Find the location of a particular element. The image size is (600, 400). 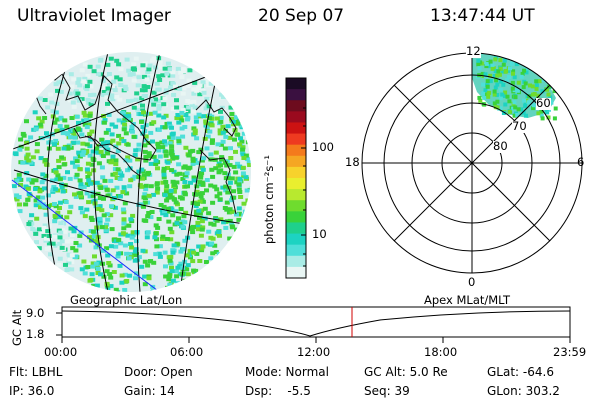

status-door: Door: Open is located at coordinates (158, 372).